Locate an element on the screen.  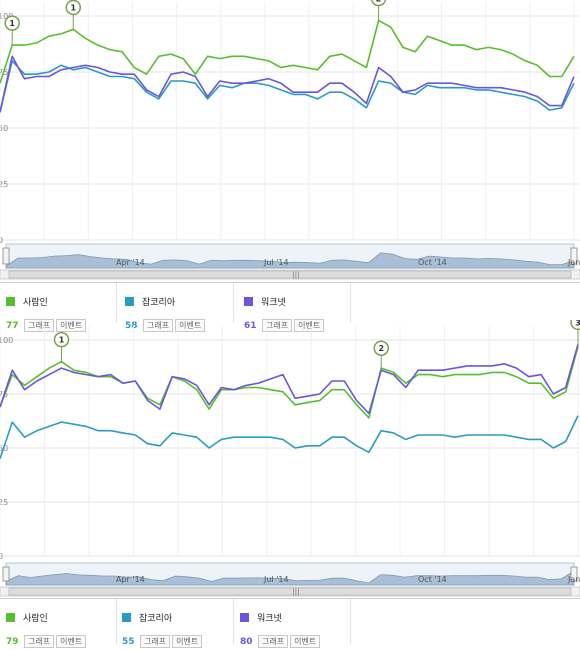
navigator-label: Jan '15 is located at coordinates (573, 579).